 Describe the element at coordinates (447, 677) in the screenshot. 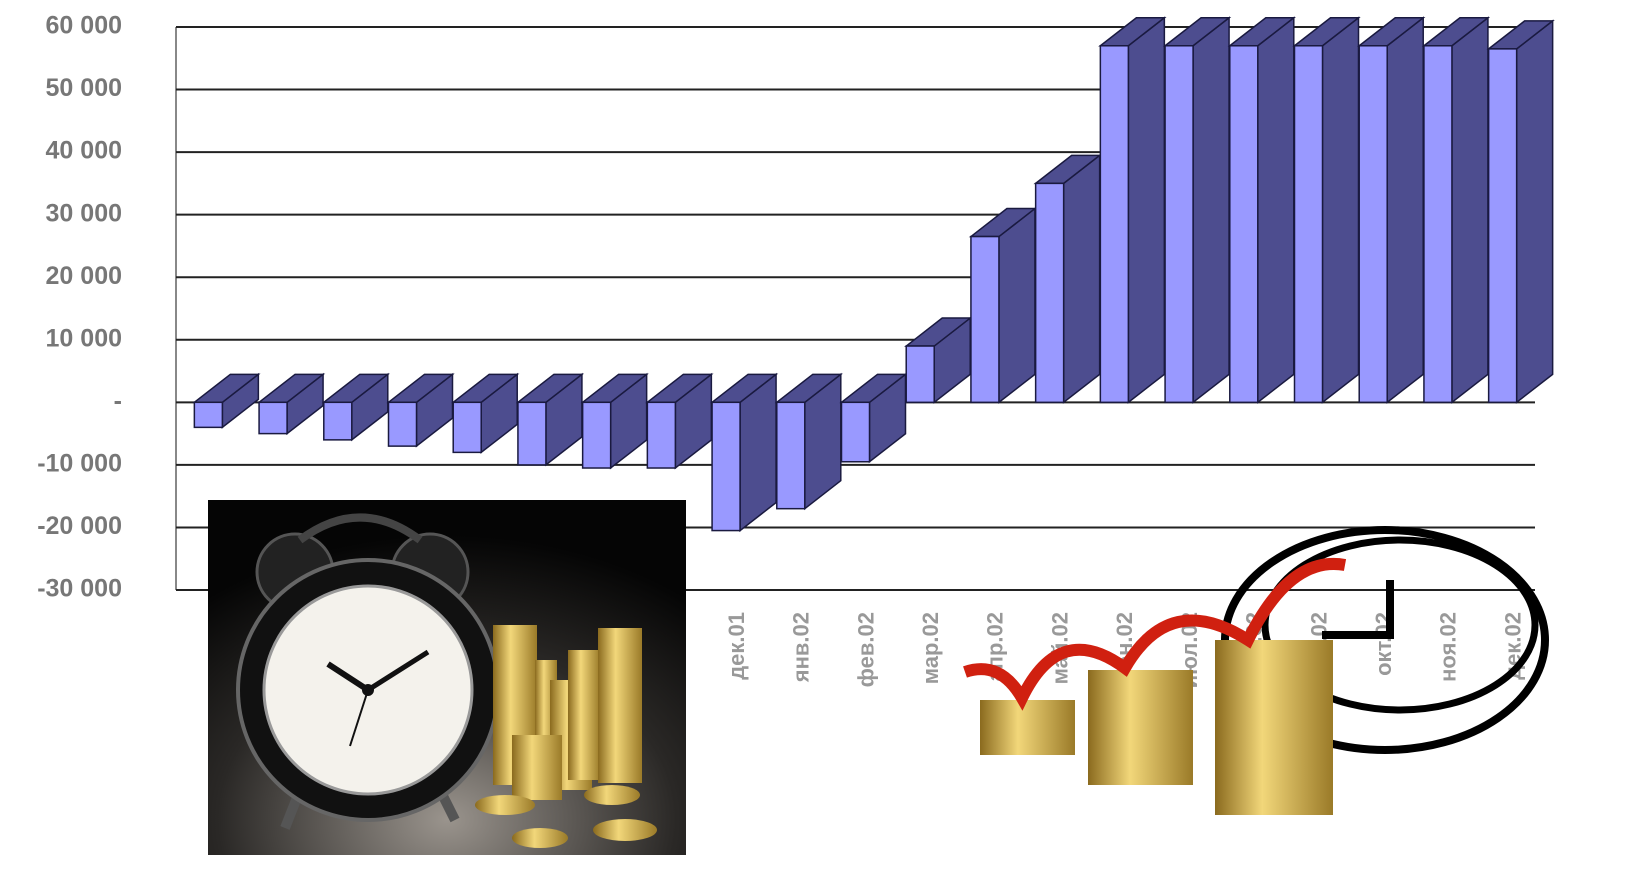

I see `clock-coins-photo` at that location.